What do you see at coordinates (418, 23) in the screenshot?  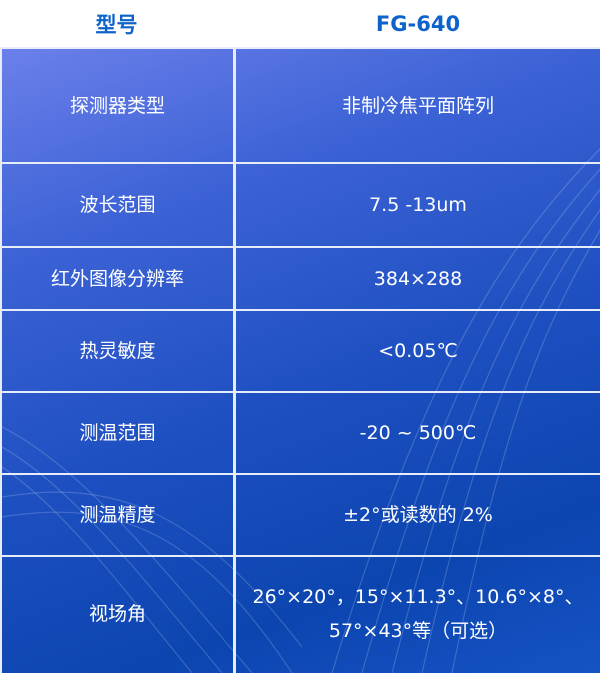 I see `header-model: FG-640` at bounding box center [418, 23].